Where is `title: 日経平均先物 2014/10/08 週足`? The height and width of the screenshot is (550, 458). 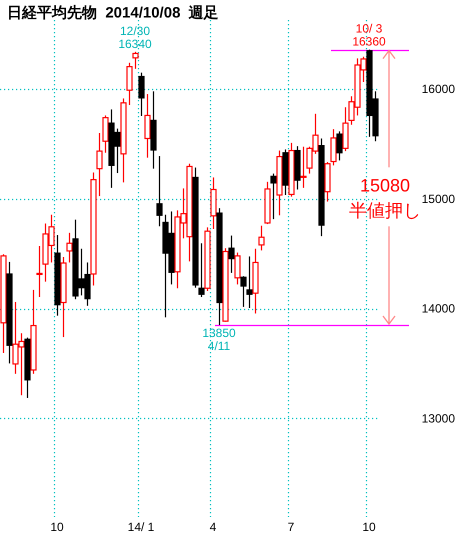 title: 日経平均先物 2014/10/08 週足 is located at coordinates (113, 13).